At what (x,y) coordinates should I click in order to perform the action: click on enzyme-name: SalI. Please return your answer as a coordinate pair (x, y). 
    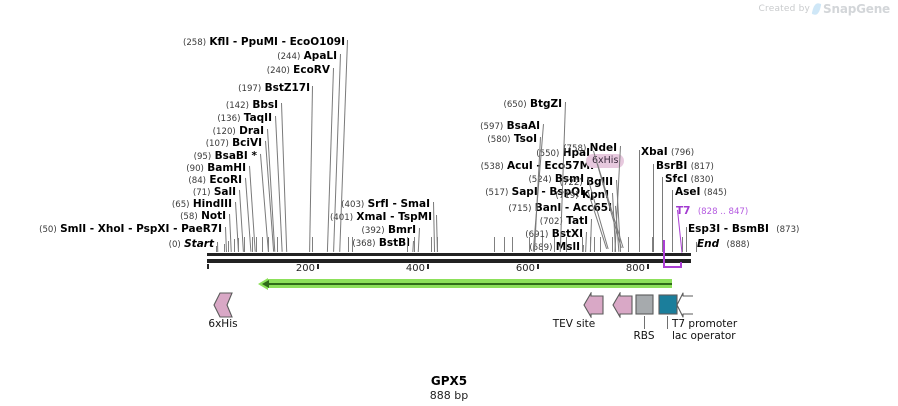
    Looking at the image, I should click on (224, 192).